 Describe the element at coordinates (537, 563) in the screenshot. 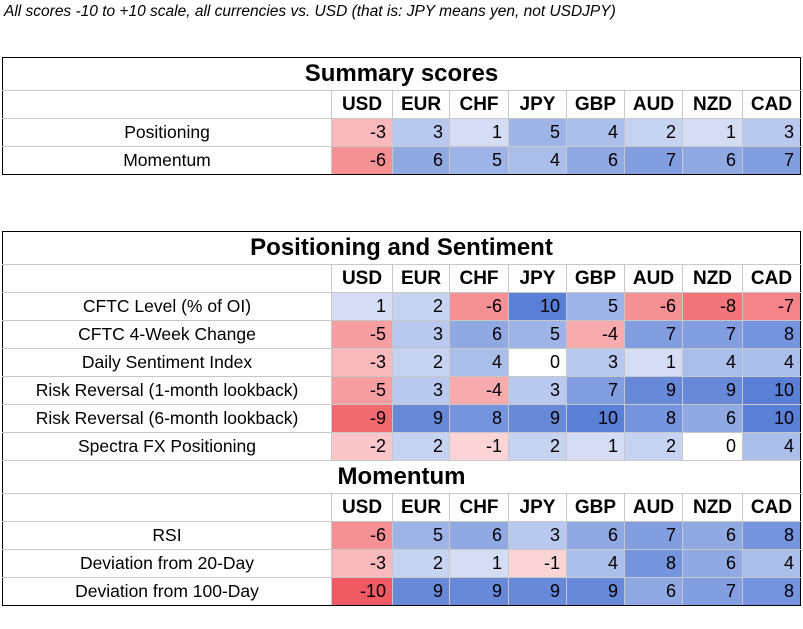

I see `score-cell-jpy: -1` at that location.